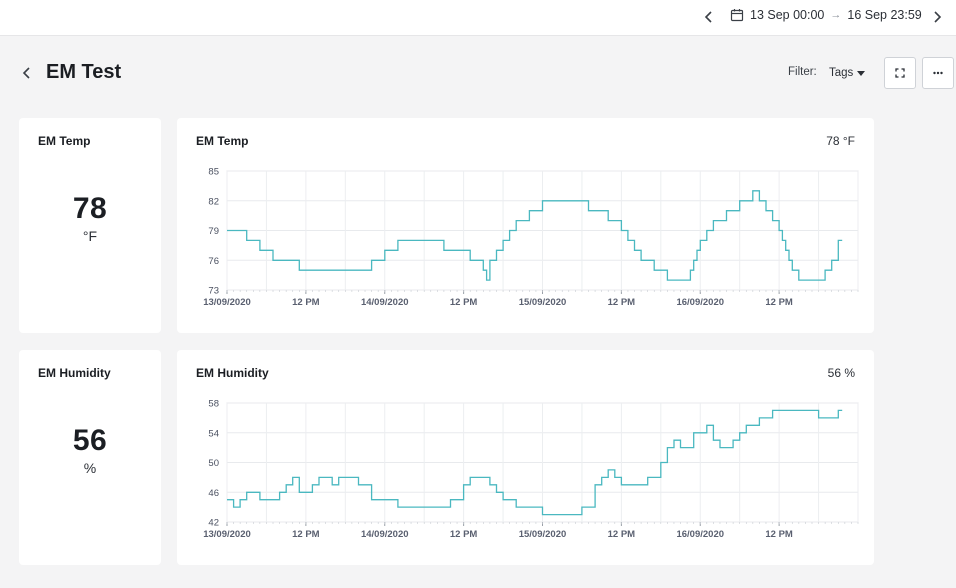 Image resolution: width=956 pixels, height=588 pixels. Describe the element at coordinates (478, 74) in the screenshot. I see `dashboard-header: EM Test Filter: Tags` at that location.